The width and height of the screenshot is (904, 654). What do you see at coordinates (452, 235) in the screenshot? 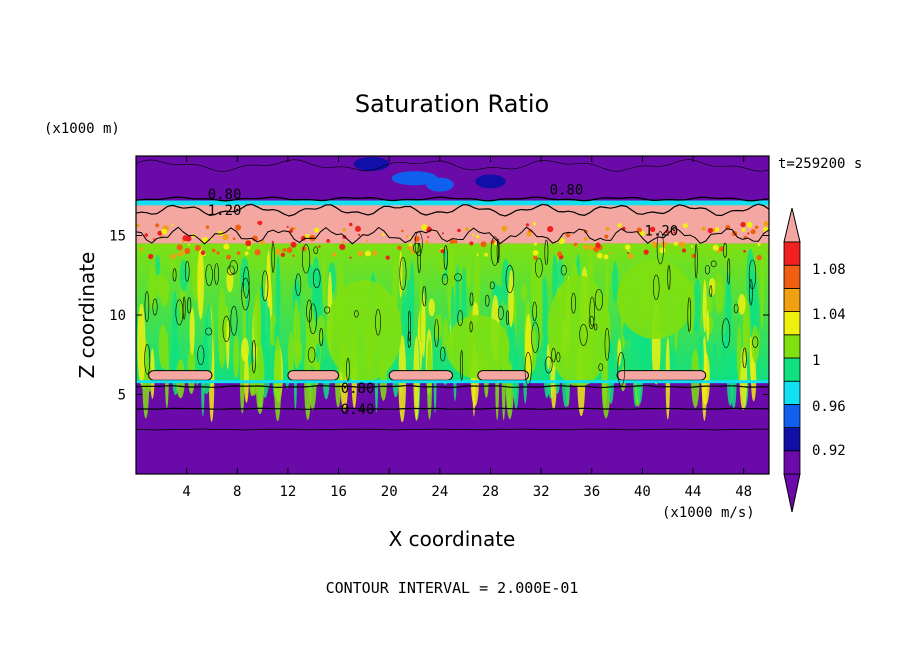
I see `contour-1.20-lower` at bounding box center [452, 235].